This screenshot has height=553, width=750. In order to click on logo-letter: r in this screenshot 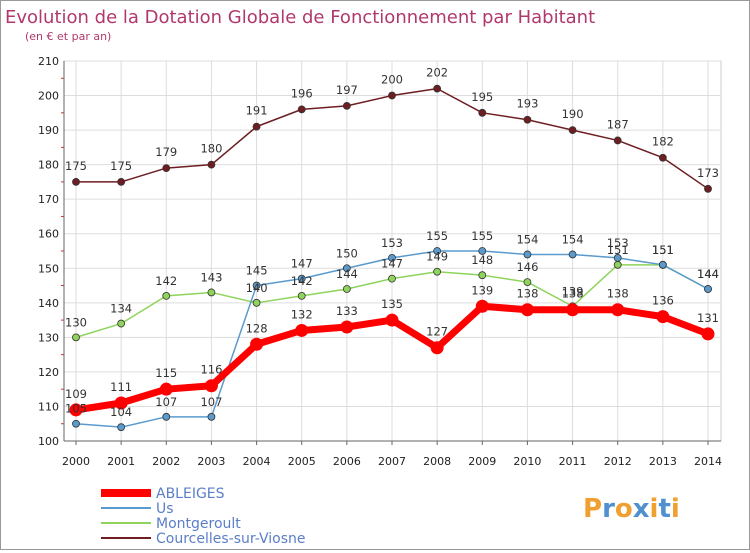, I will do `click(608, 509)`.